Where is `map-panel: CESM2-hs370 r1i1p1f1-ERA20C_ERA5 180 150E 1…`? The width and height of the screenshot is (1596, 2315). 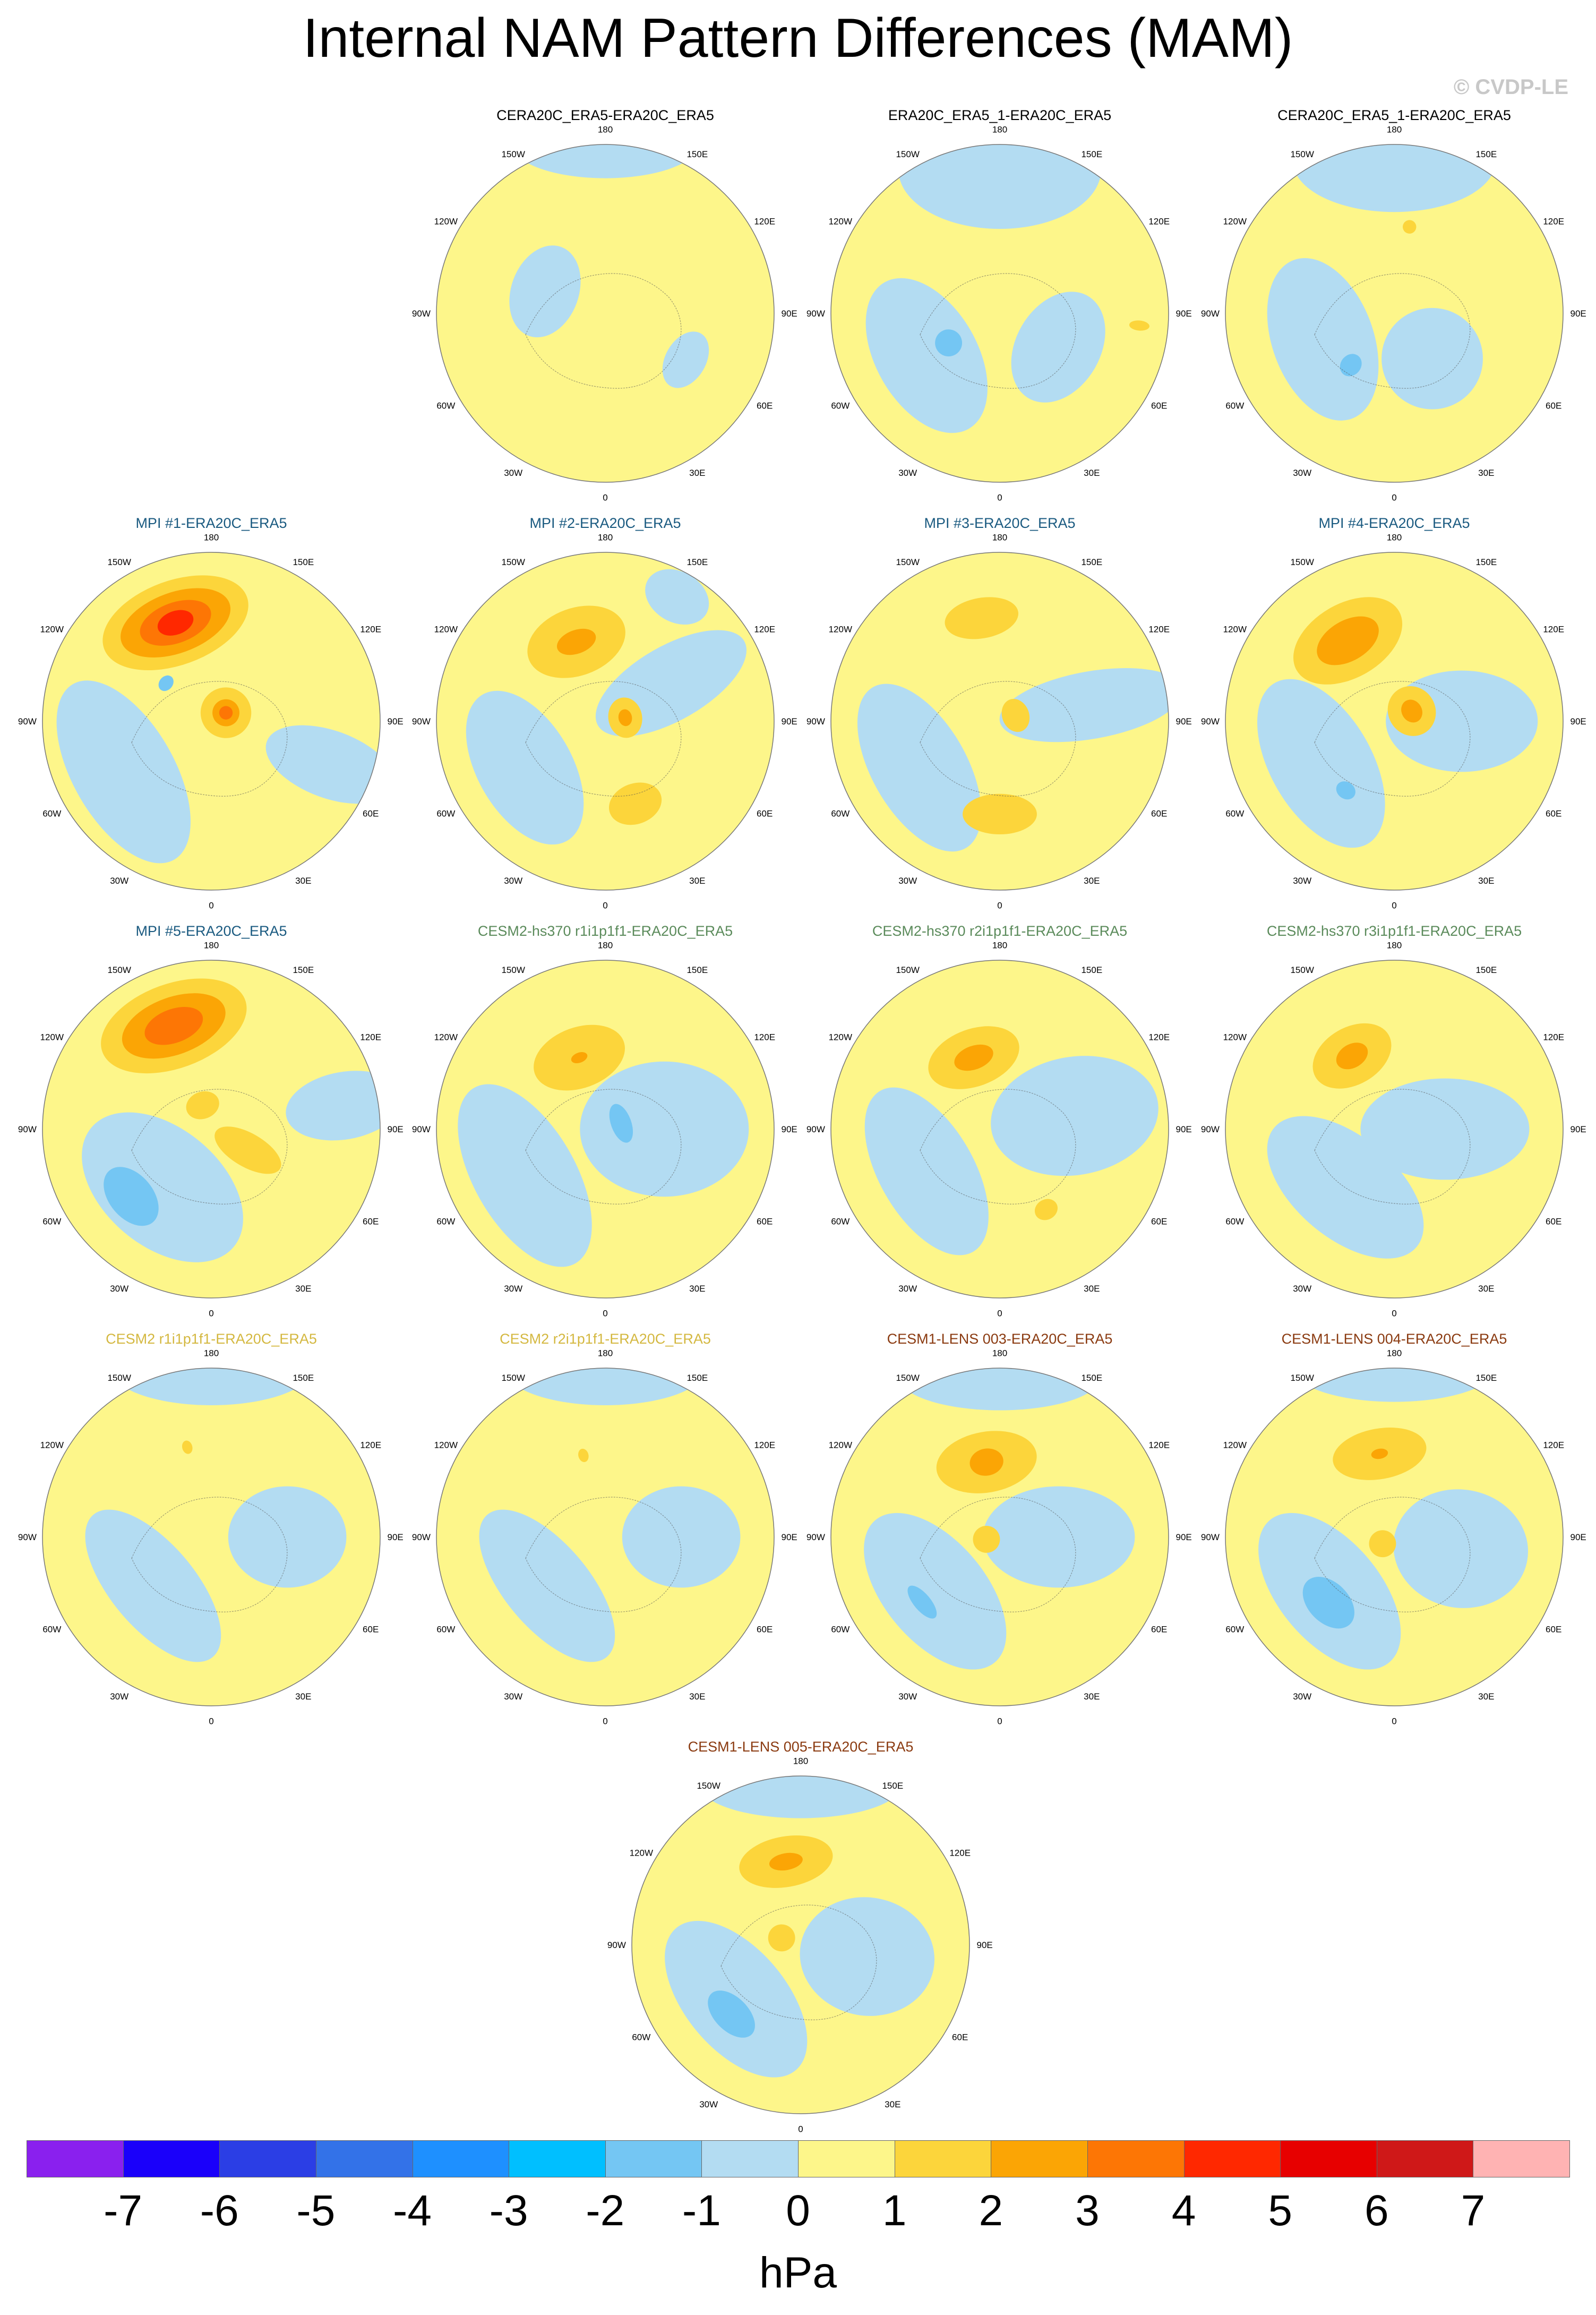 map-panel: CESM2-hs370 r1i1p1f1-ERA20C_ERA5 180 150E 1… is located at coordinates (604, 1124).